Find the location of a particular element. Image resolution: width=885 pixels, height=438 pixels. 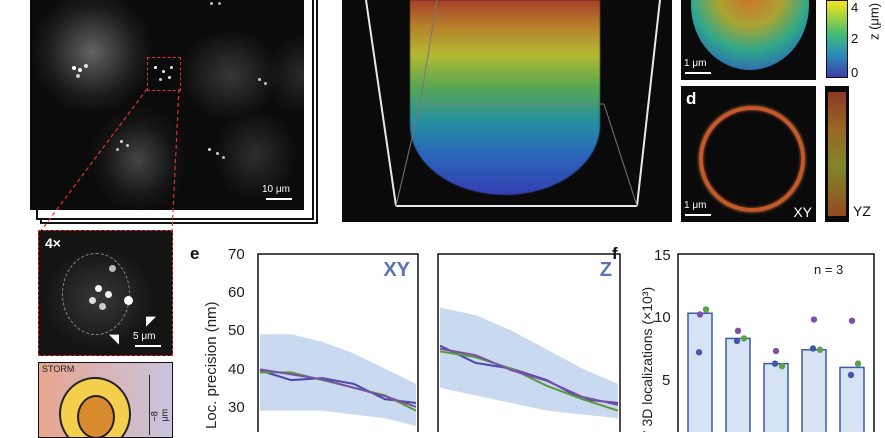

y-axis-label: Loc. precision (nm) is located at coordinates (211, 365).